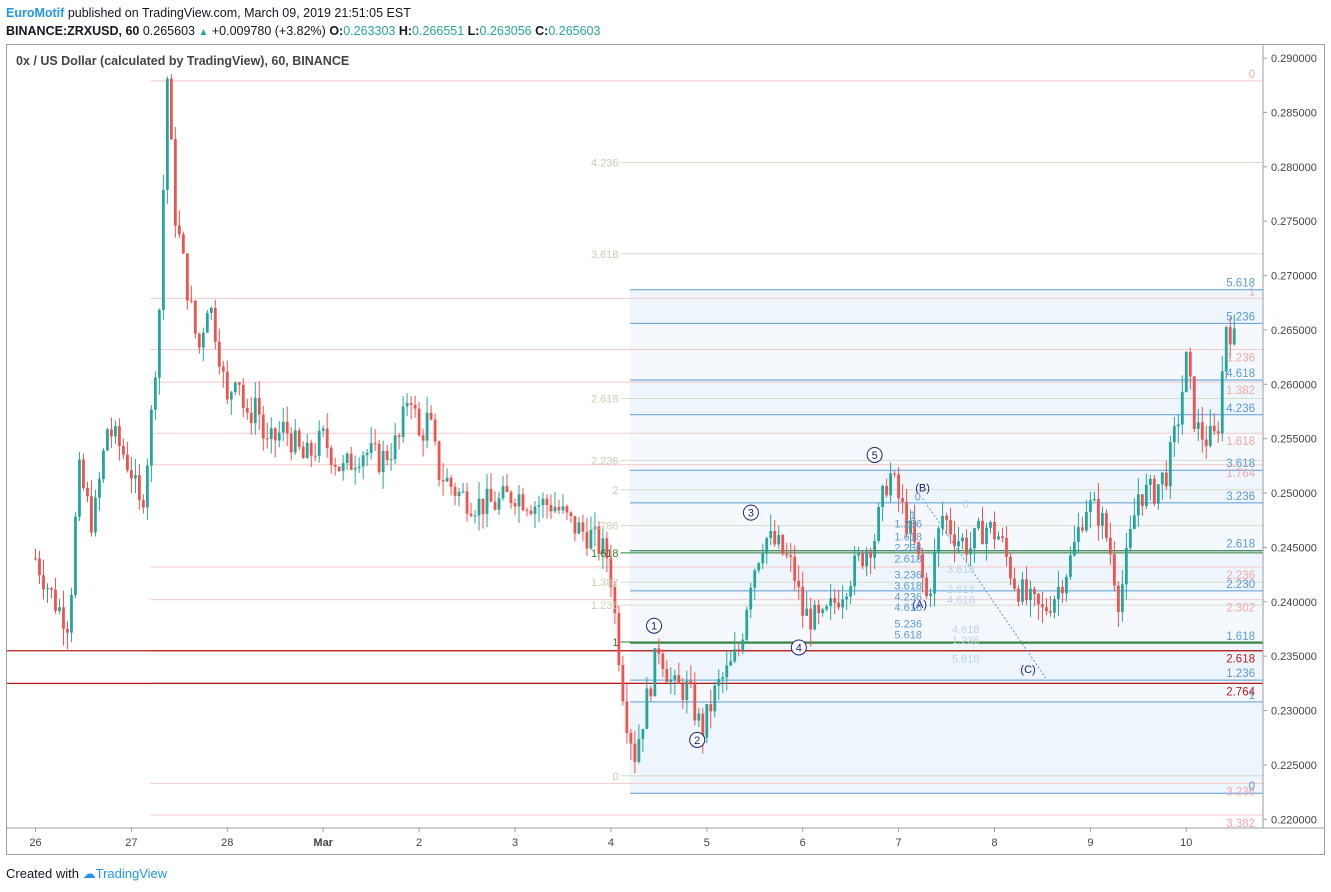  I want to click on y-tick-label: 0.290000, so click(1294, 59).